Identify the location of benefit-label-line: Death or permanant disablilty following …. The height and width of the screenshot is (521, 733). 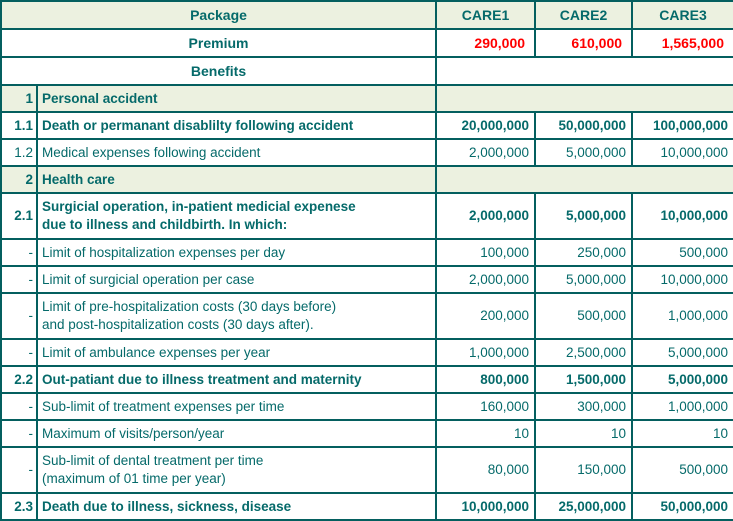
(198, 125).